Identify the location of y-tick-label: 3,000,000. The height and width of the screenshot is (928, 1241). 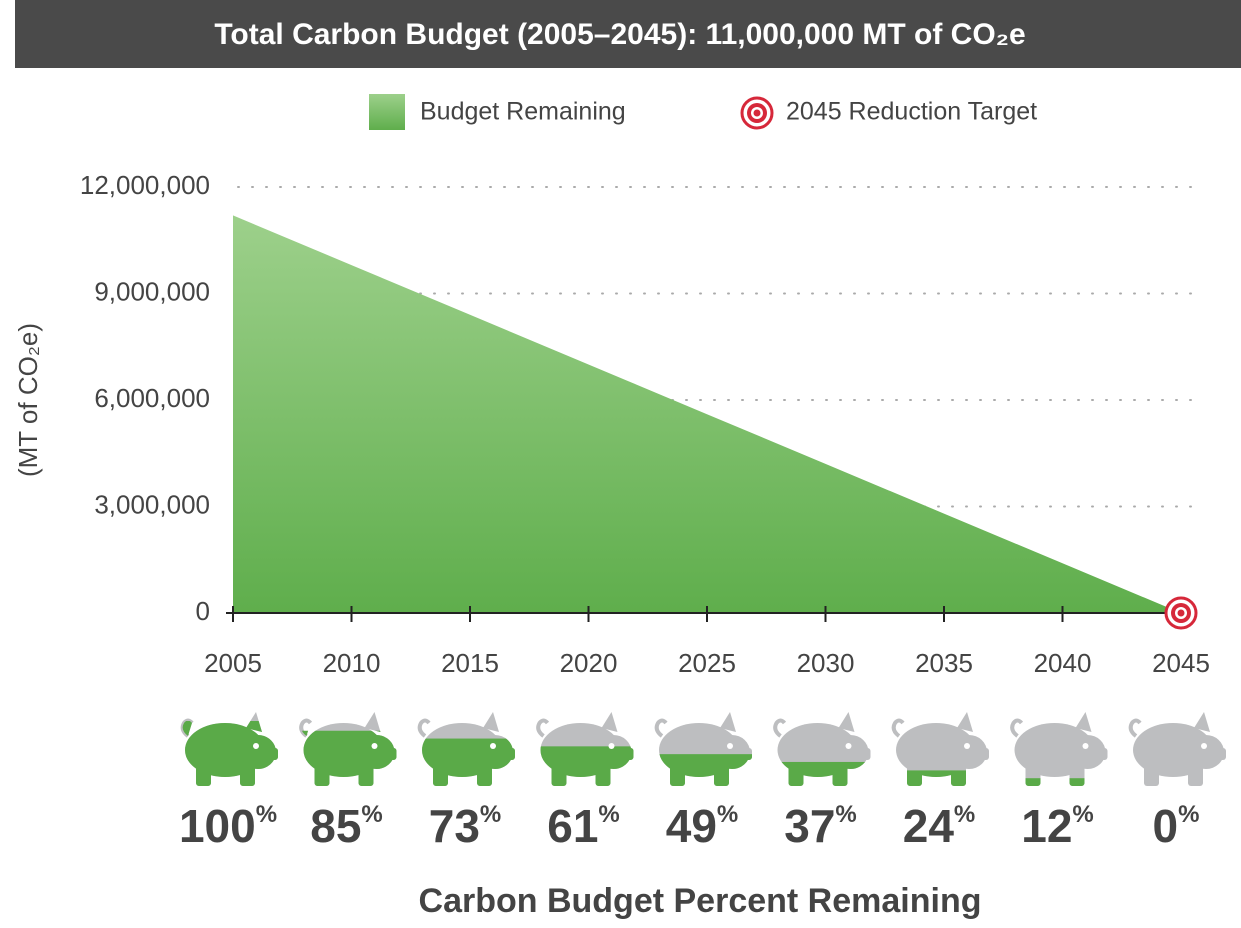
(152, 504).